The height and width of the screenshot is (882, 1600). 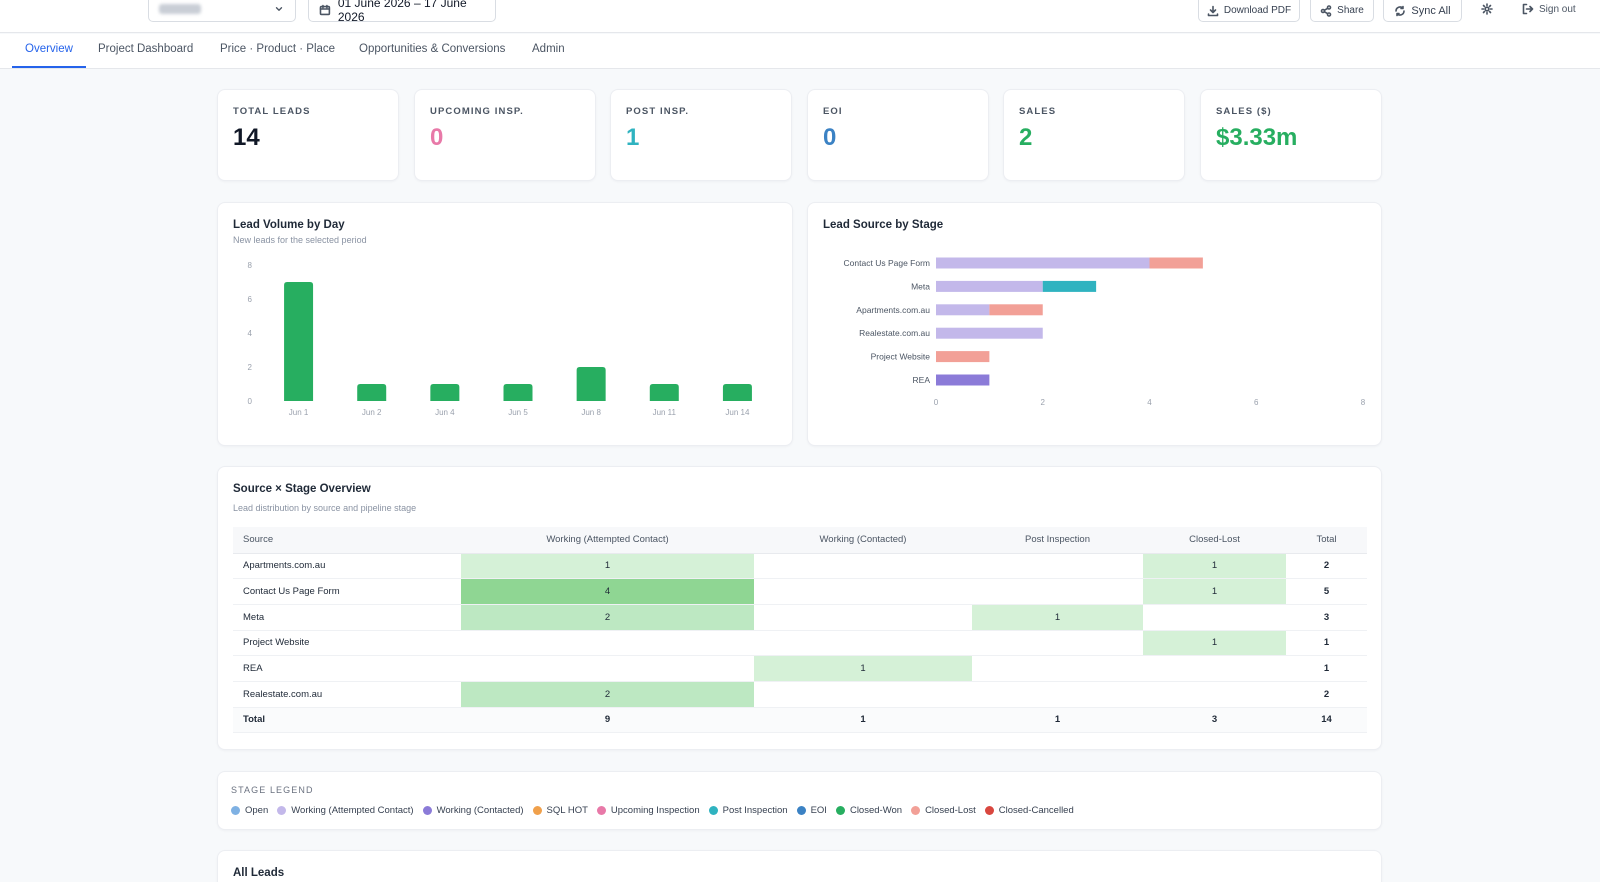 I want to click on sync-all-button: Sync All, so click(x=1422, y=11).